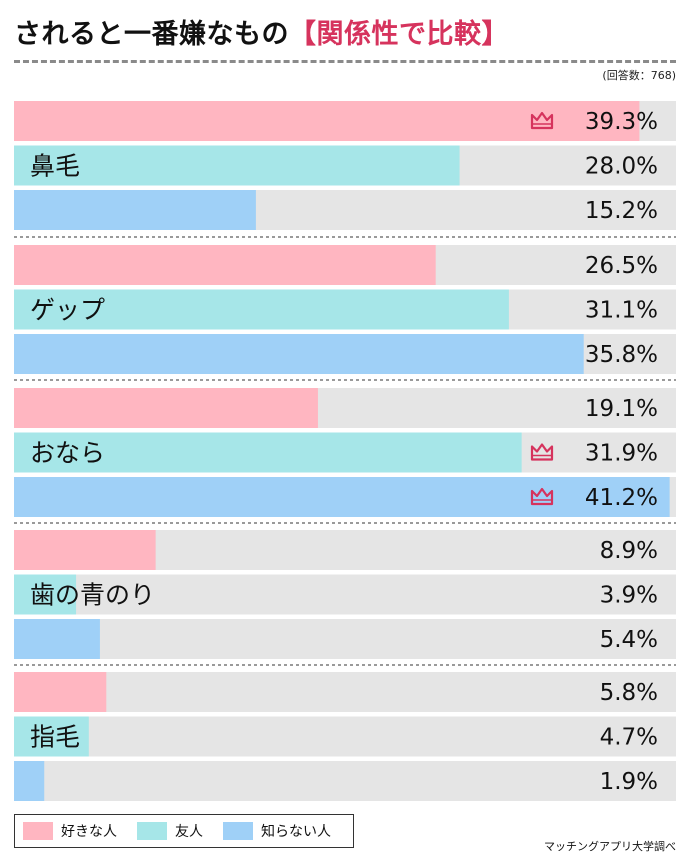  I want to click on value-label: 31.1%, so click(621, 311).